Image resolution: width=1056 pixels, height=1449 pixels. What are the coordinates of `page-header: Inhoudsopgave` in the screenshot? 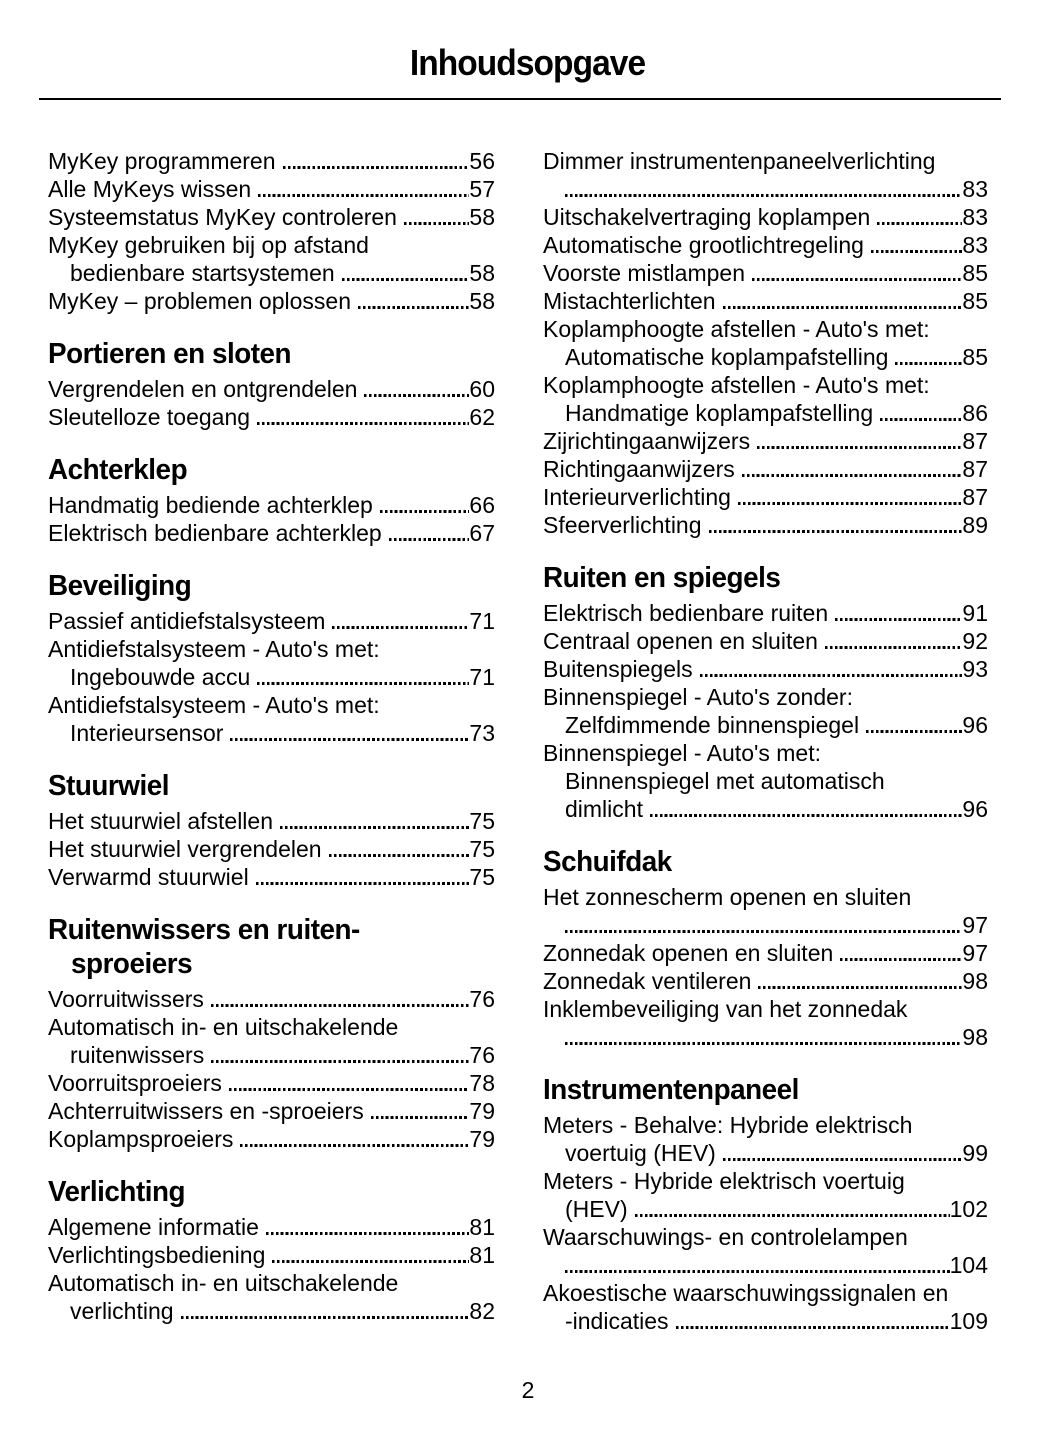 It's located at (528, 50).